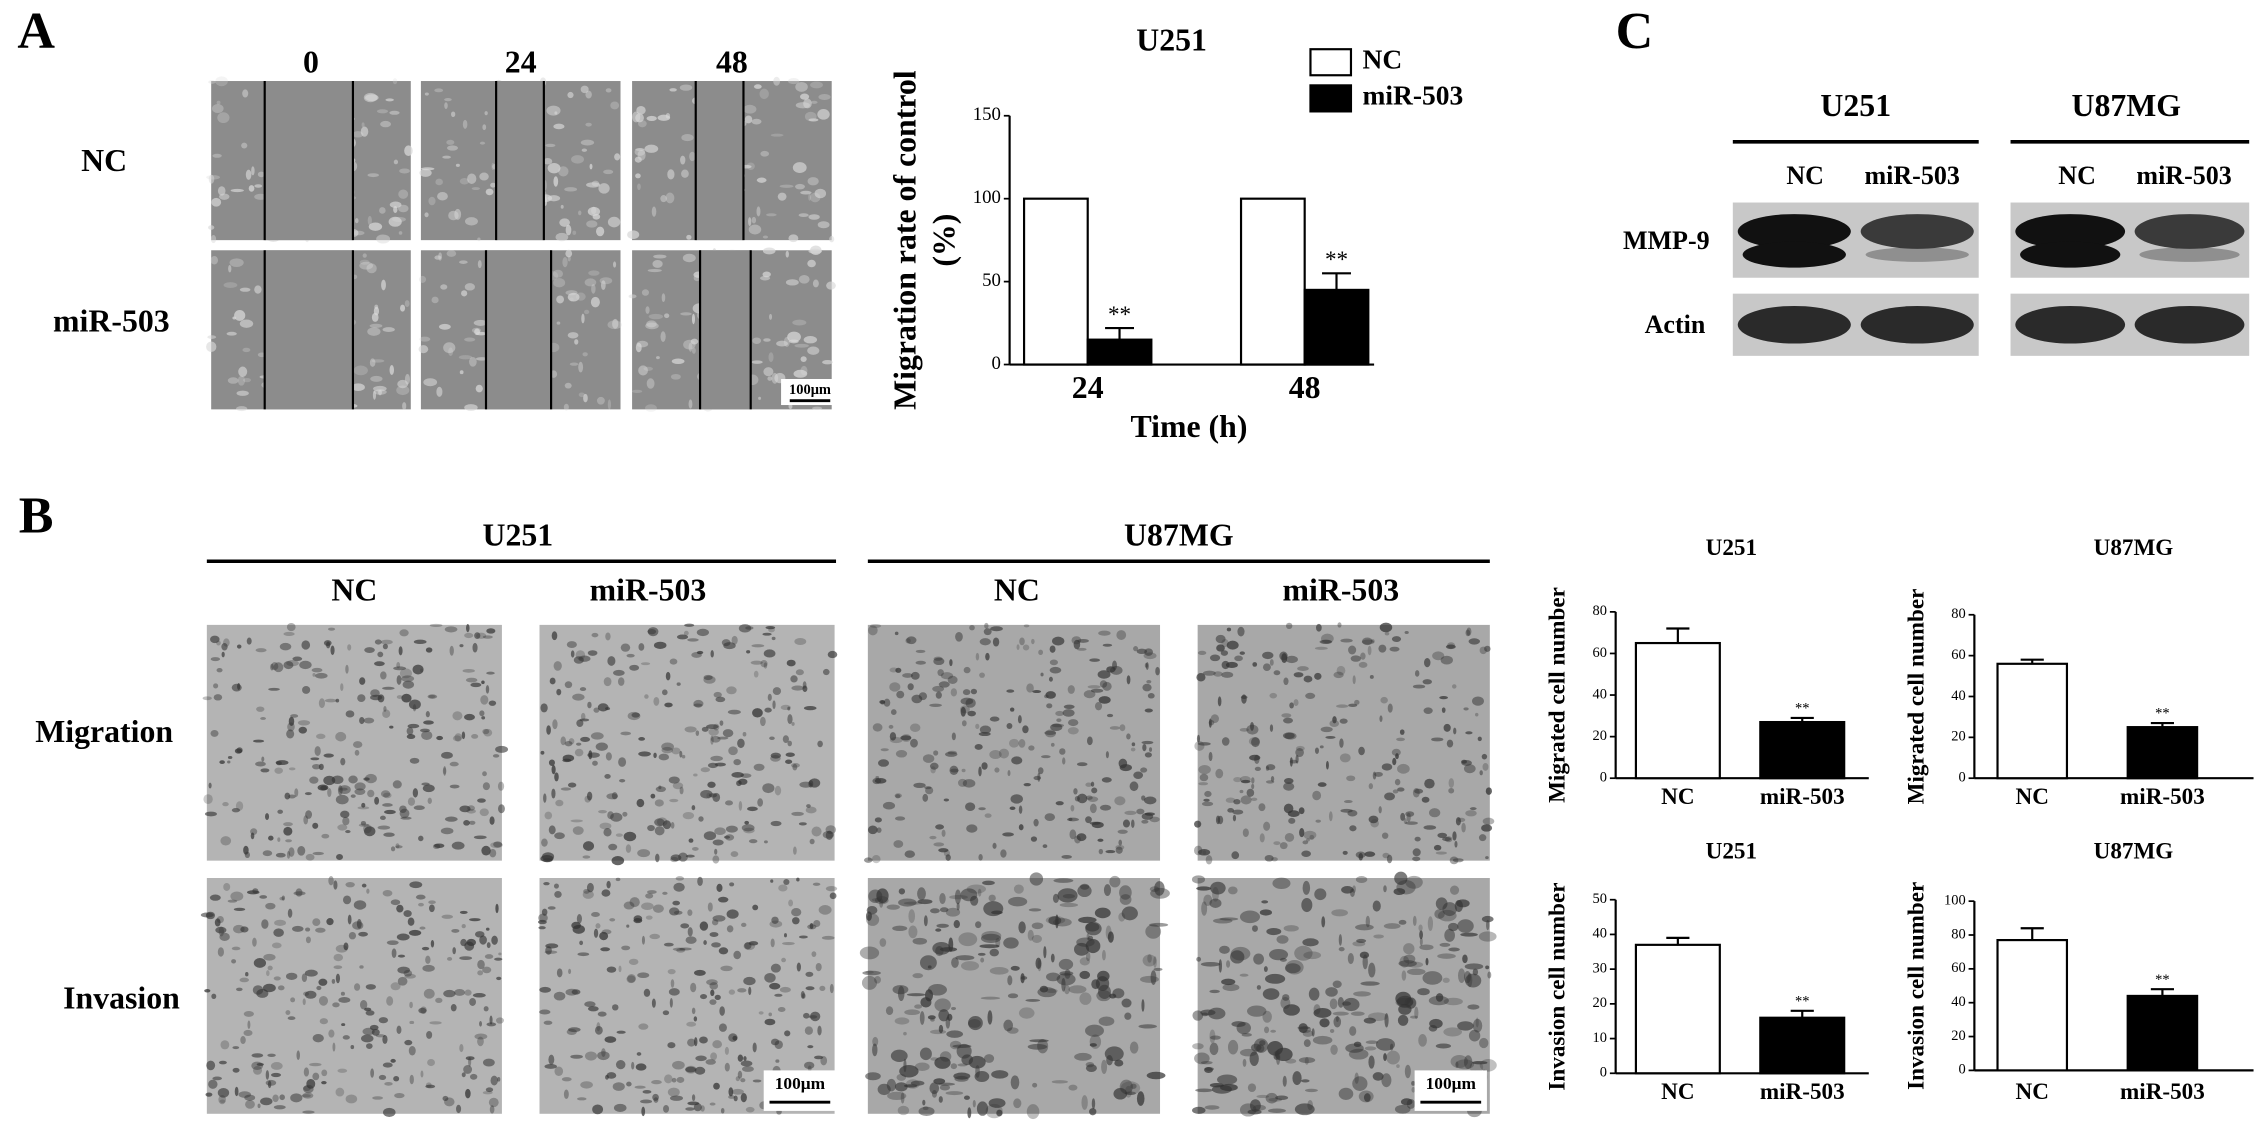 This screenshot has width=2268, height=1134. Describe the element at coordinates (1331, 62) in the screenshot. I see `legend-swatch` at that location.